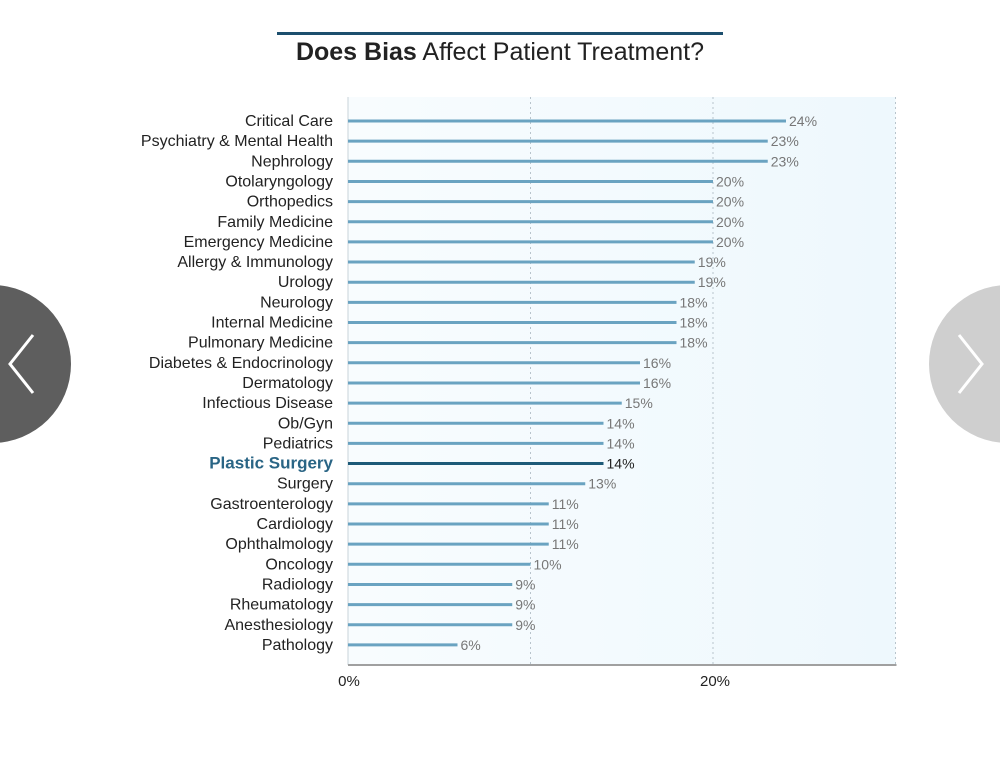 This screenshot has height=763, width=1000. I want to click on title-rule, so click(500, 33).